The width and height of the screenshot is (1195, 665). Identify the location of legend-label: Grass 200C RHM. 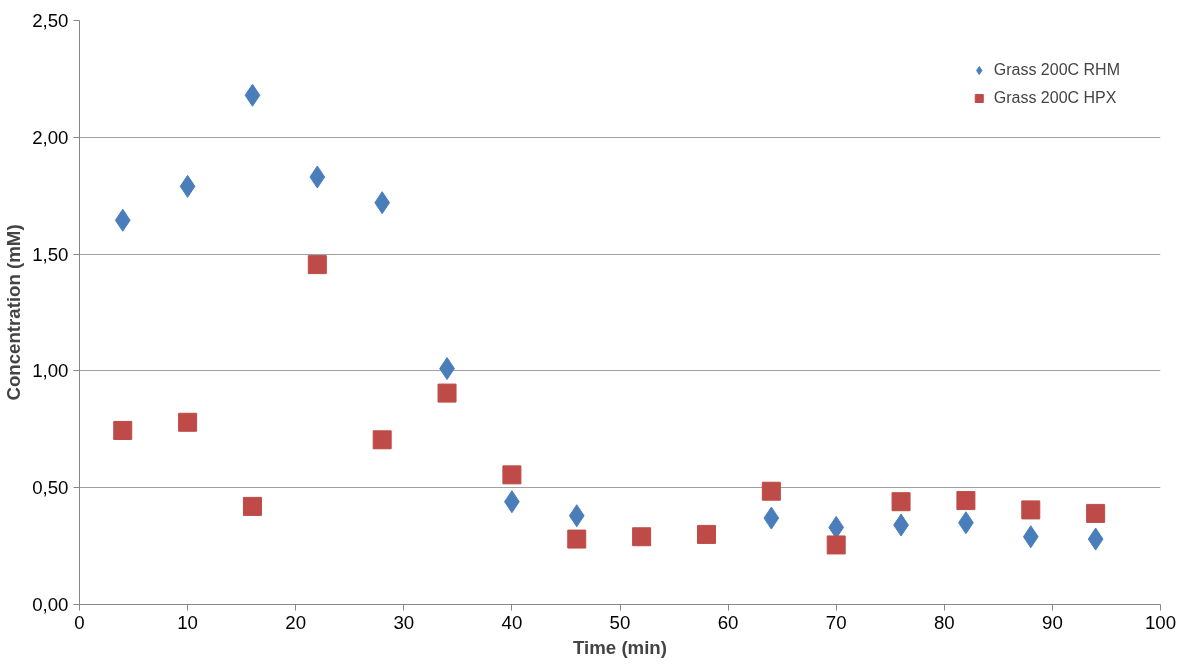
(1056, 70).